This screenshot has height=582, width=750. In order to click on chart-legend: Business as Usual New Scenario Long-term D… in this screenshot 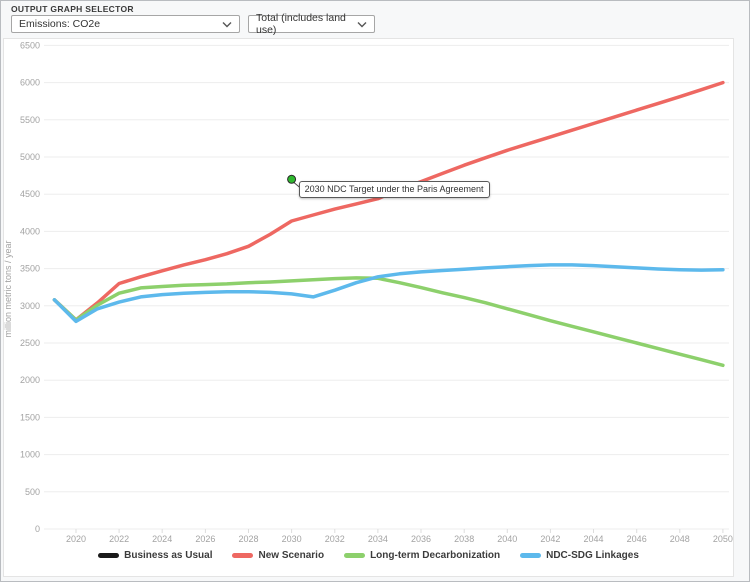, I will do `click(368, 555)`.